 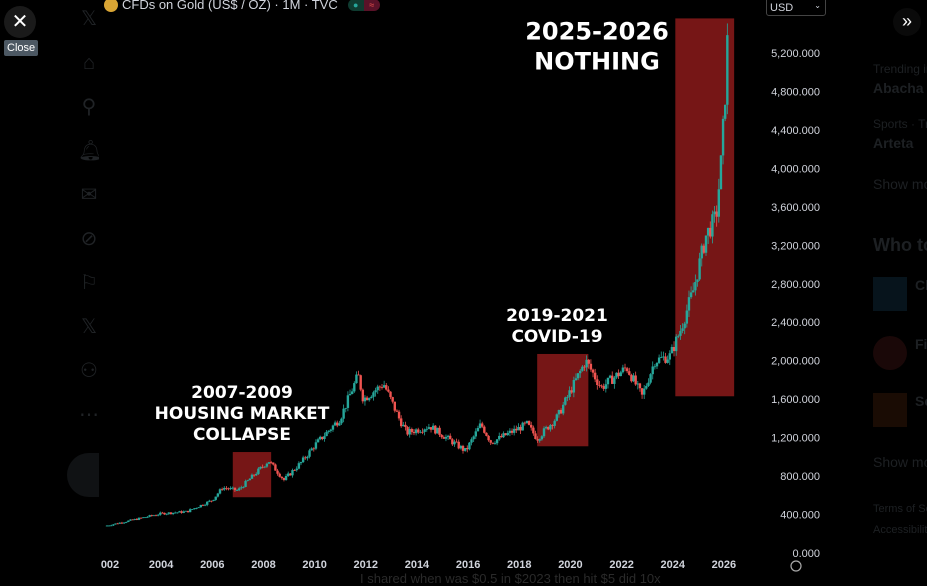 What do you see at coordinates (921, 285) in the screenshot?
I see `follow-name: Cl` at bounding box center [921, 285].